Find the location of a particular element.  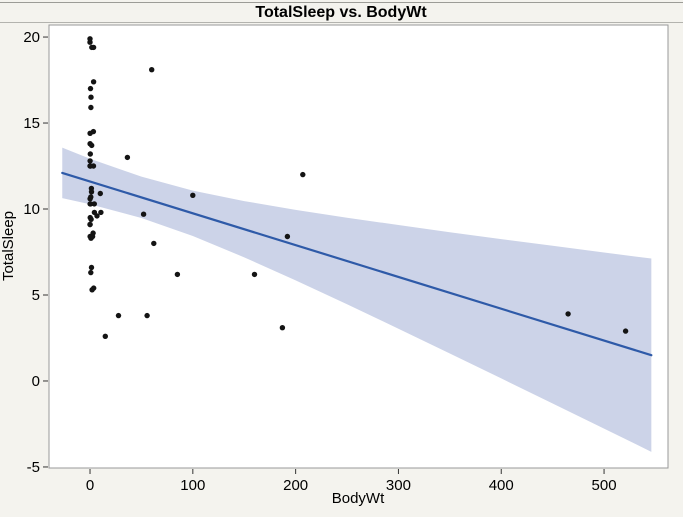

y-tick-label: 10 is located at coordinates (31, 209).